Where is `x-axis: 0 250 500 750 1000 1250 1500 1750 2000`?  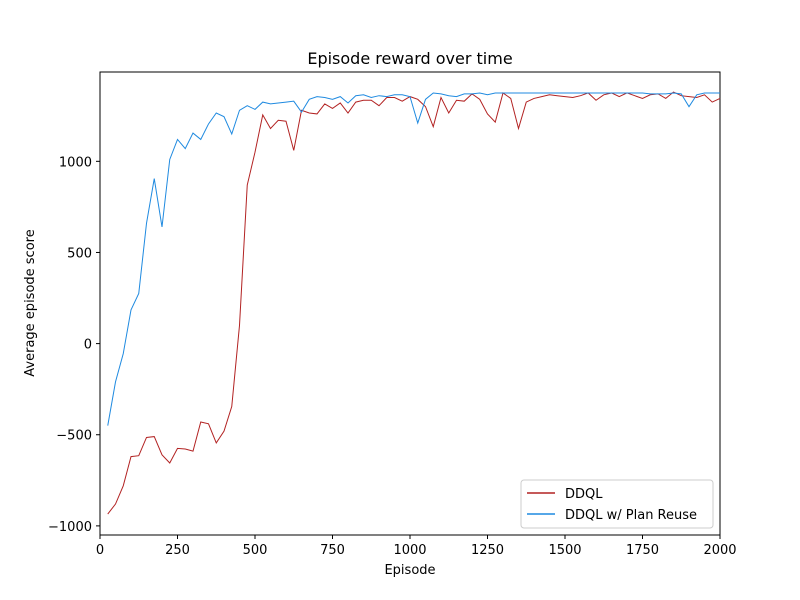 x-axis: 0 250 500 750 1000 1250 1500 1750 2000 is located at coordinates (416, 546).